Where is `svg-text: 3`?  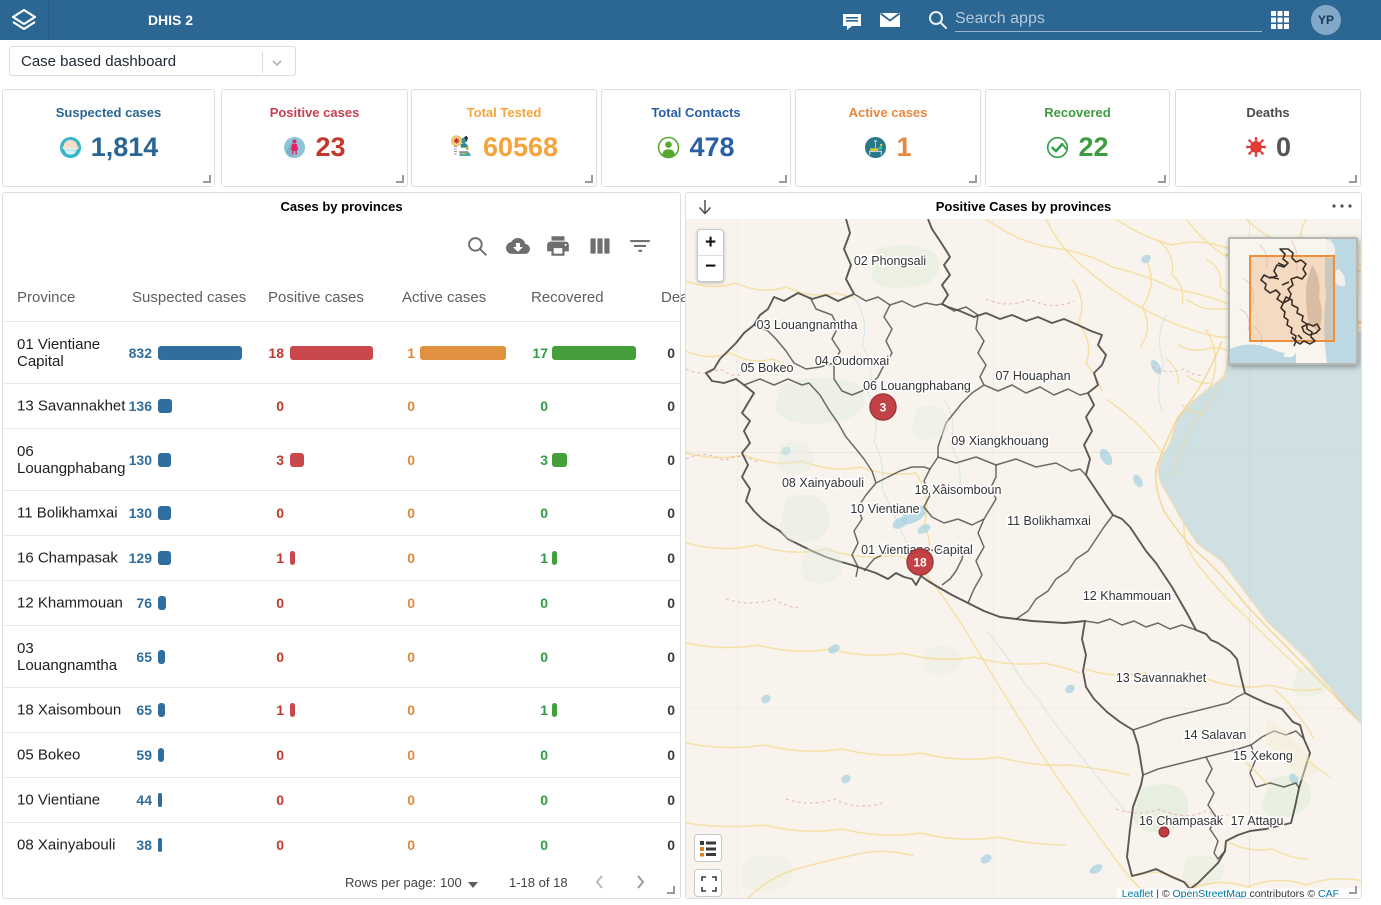
svg-text: 3 is located at coordinates (883, 408).